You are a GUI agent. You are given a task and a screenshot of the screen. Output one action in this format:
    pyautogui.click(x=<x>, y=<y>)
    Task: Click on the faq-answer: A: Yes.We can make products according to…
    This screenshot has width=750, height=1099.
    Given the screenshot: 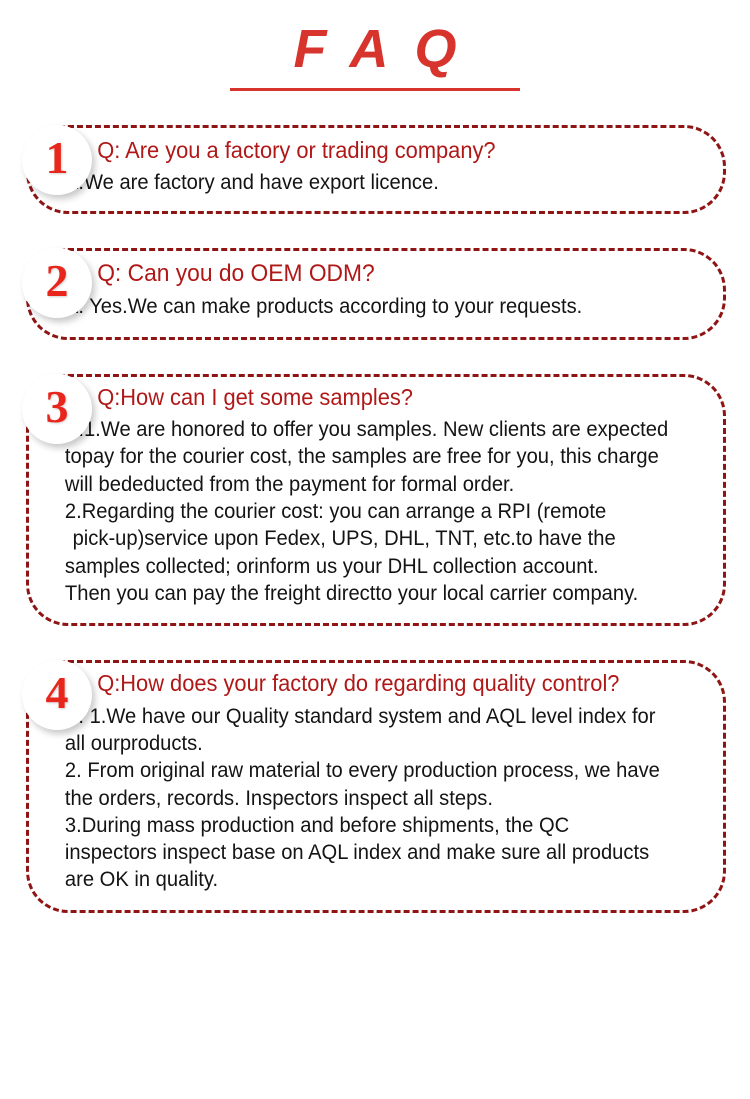 What is the action you would take?
    pyautogui.click(x=367, y=306)
    